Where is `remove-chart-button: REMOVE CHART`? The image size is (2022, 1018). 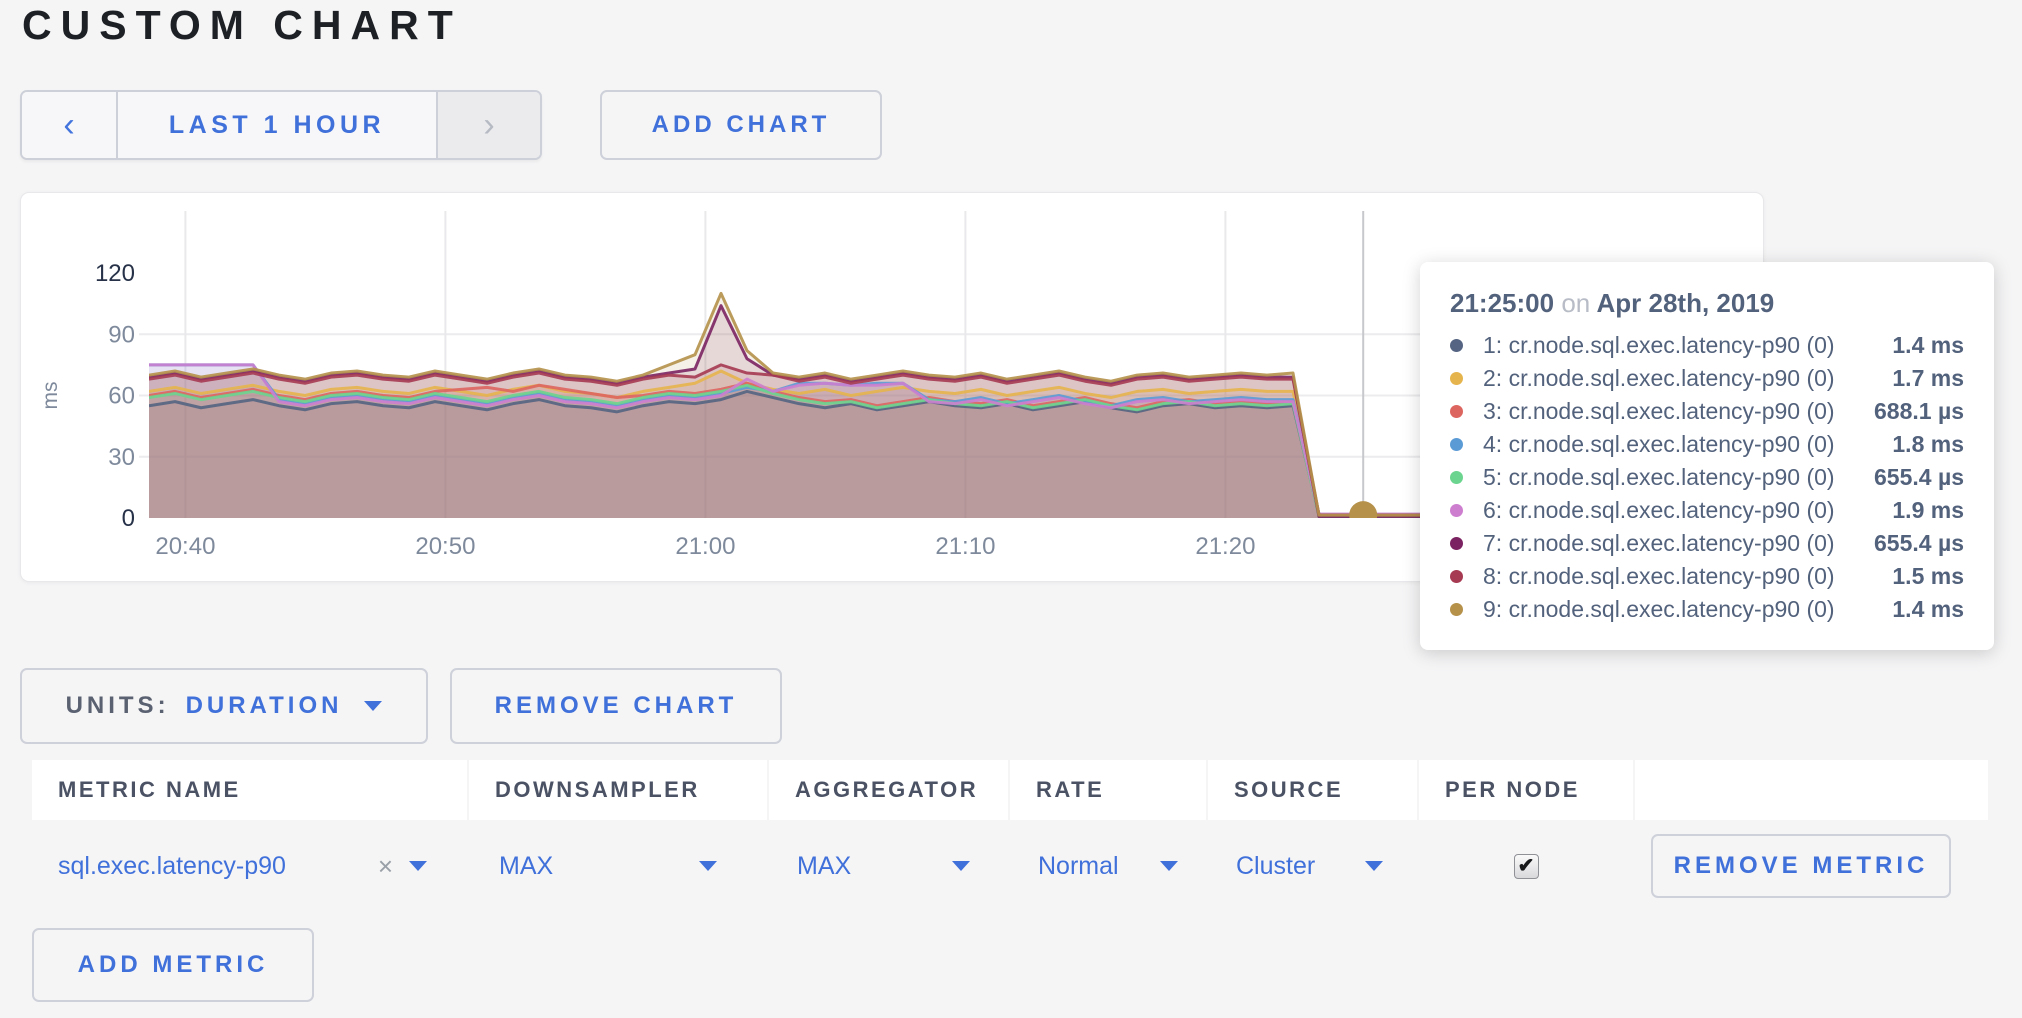
remove-chart-button: REMOVE CHART is located at coordinates (616, 706).